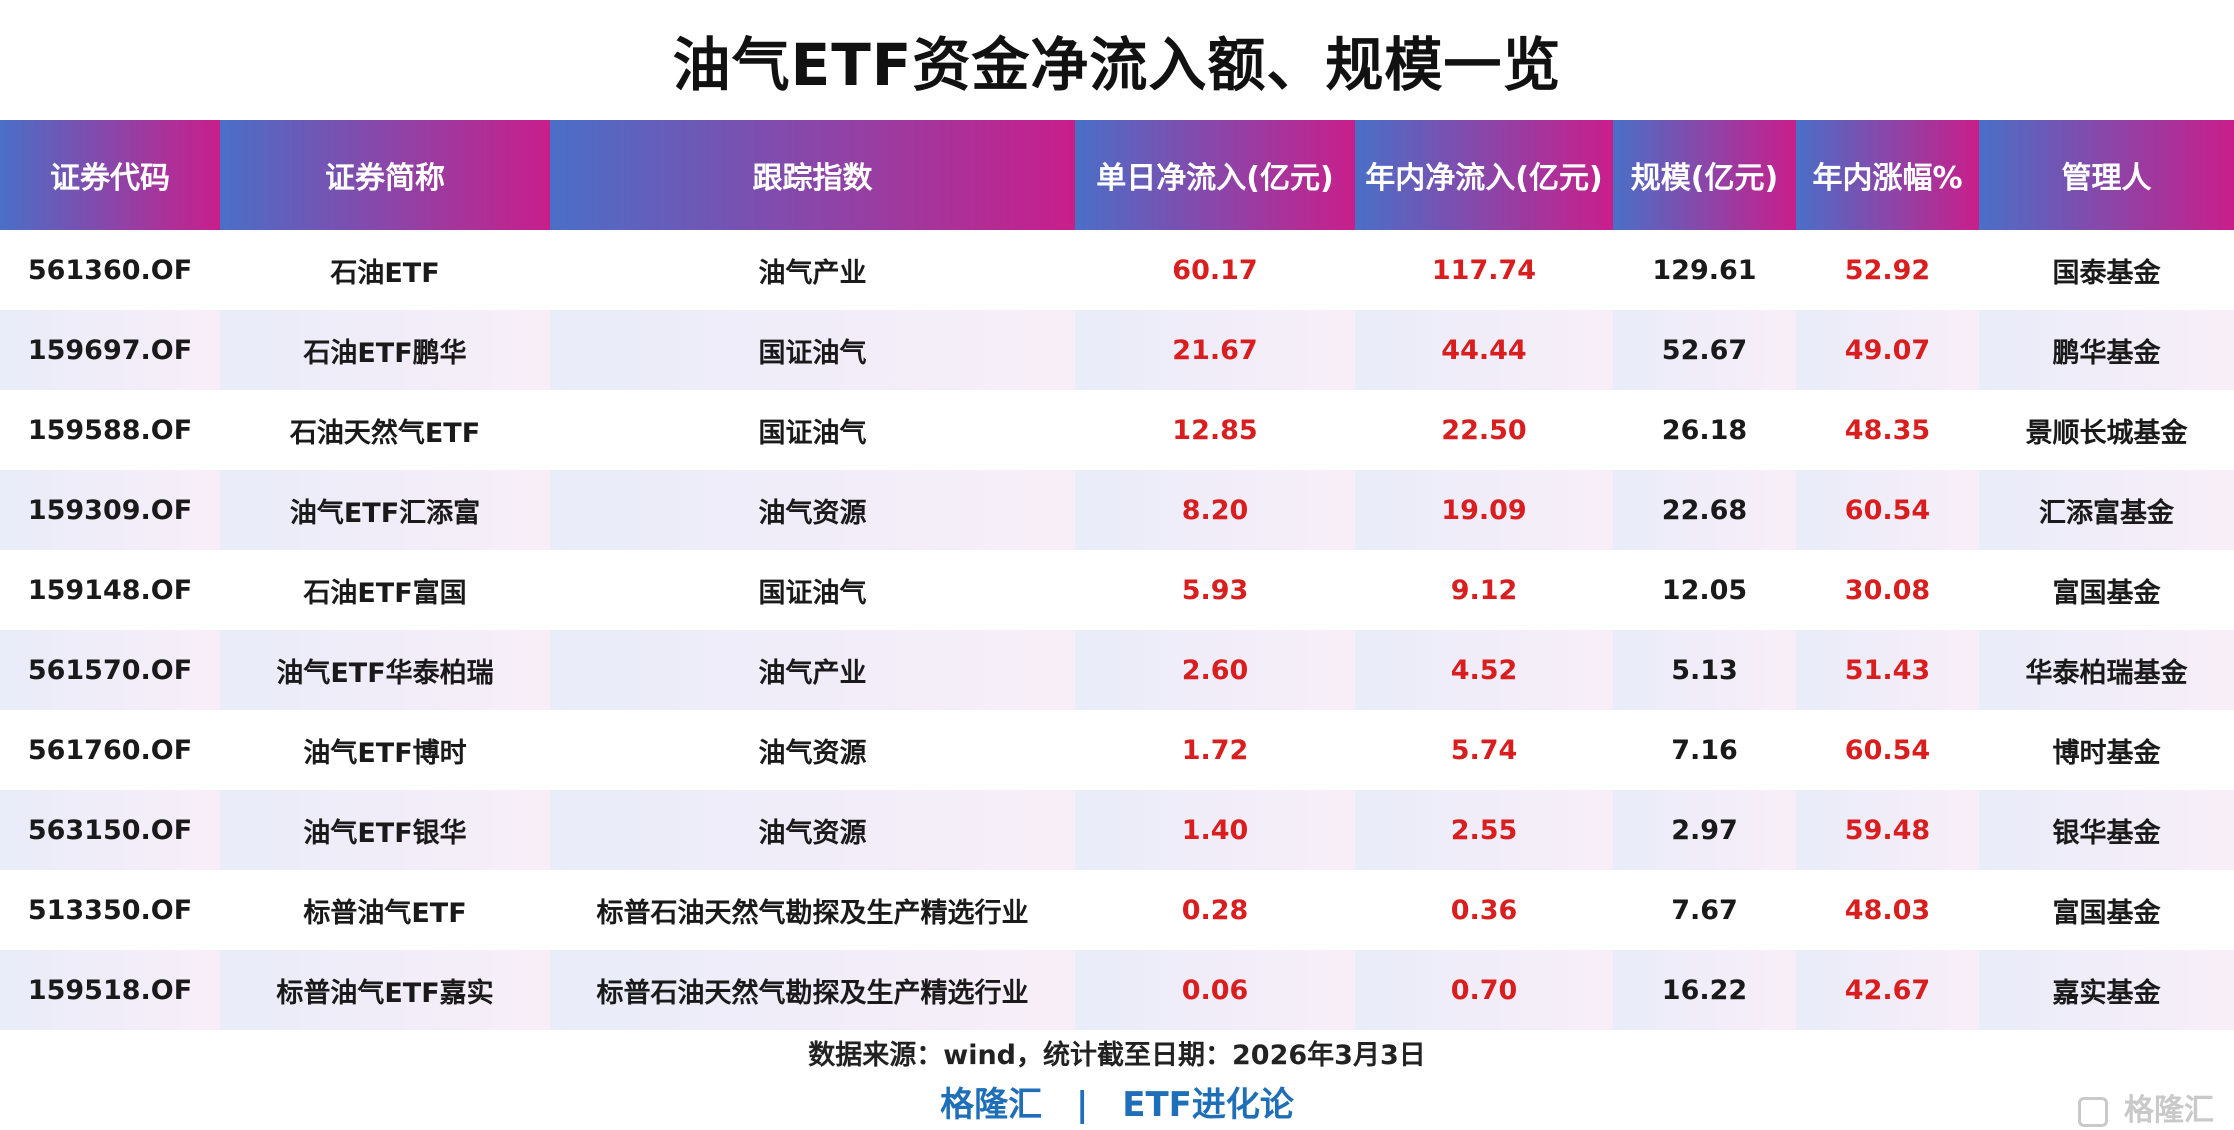 The width and height of the screenshot is (2234, 1130). What do you see at coordinates (812, 270) in the screenshot?
I see `cell-index: 油气产业` at bounding box center [812, 270].